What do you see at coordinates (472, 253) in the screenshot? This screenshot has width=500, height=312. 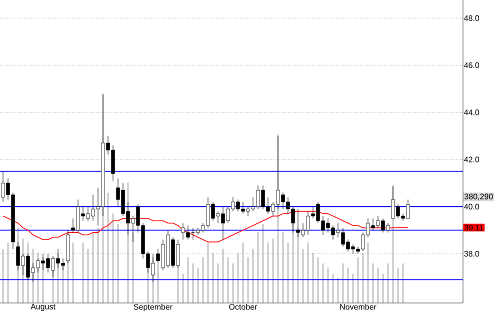 I see `y-tick-label: 38.0` at bounding box center [472, 253].